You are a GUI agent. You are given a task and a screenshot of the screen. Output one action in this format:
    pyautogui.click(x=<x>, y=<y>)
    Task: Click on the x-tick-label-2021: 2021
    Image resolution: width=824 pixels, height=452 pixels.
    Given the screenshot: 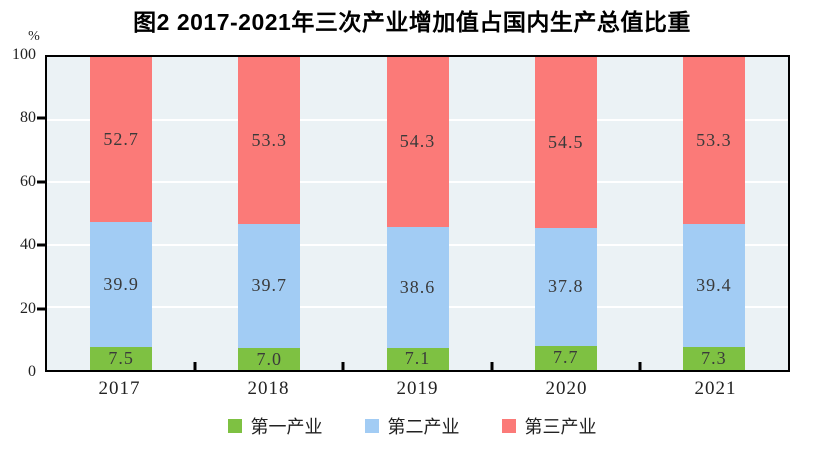 What is the action you would take?
    pyautogui.click(x=715, y=388)
    